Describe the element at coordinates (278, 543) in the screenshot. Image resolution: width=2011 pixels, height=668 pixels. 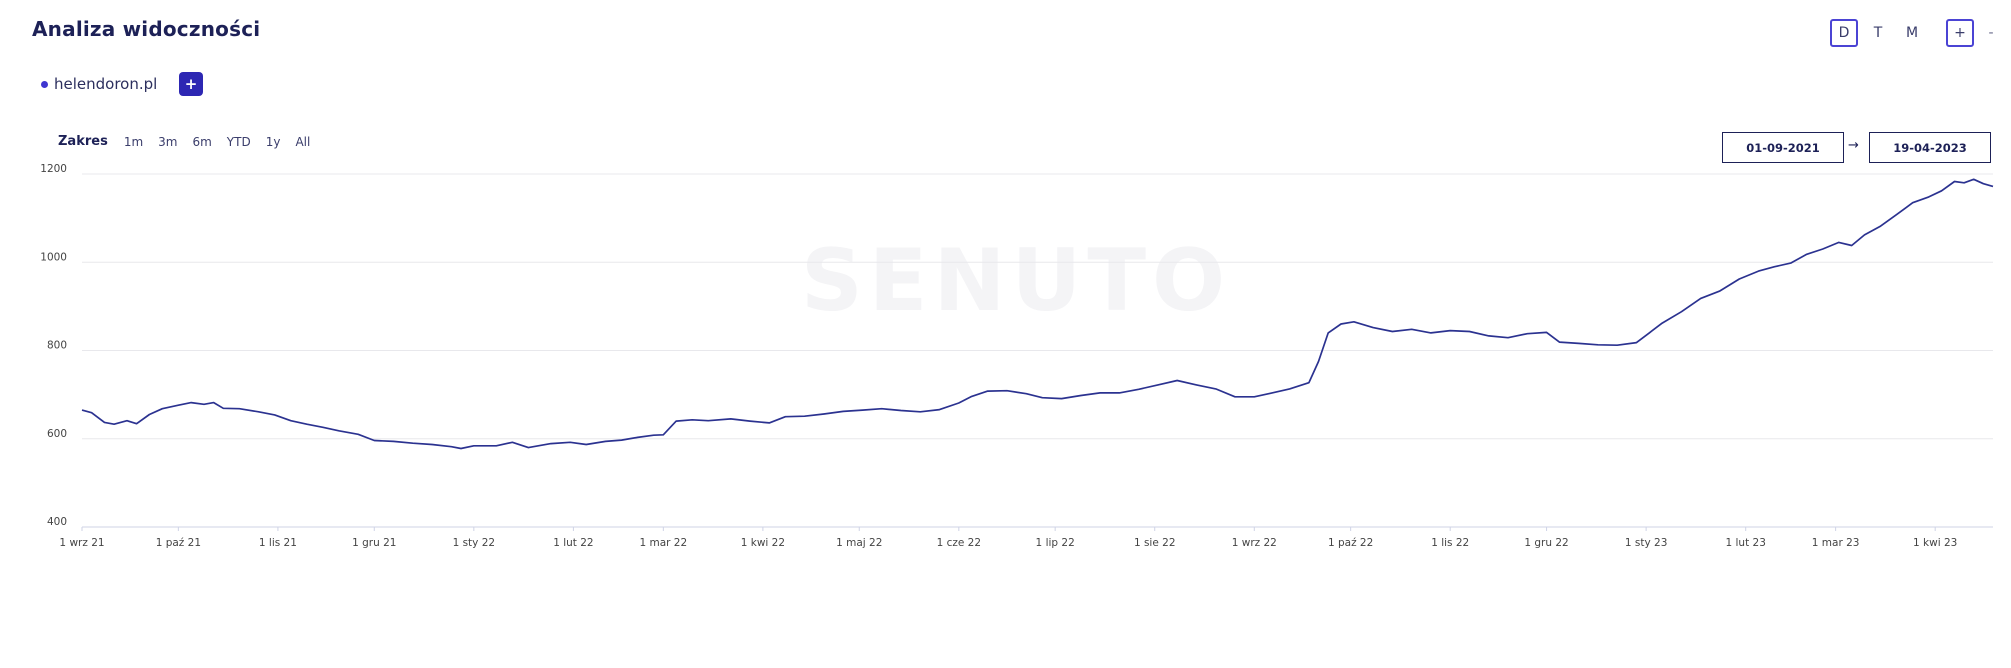
I see `x-tick-label: 1 lis 21` at that location.